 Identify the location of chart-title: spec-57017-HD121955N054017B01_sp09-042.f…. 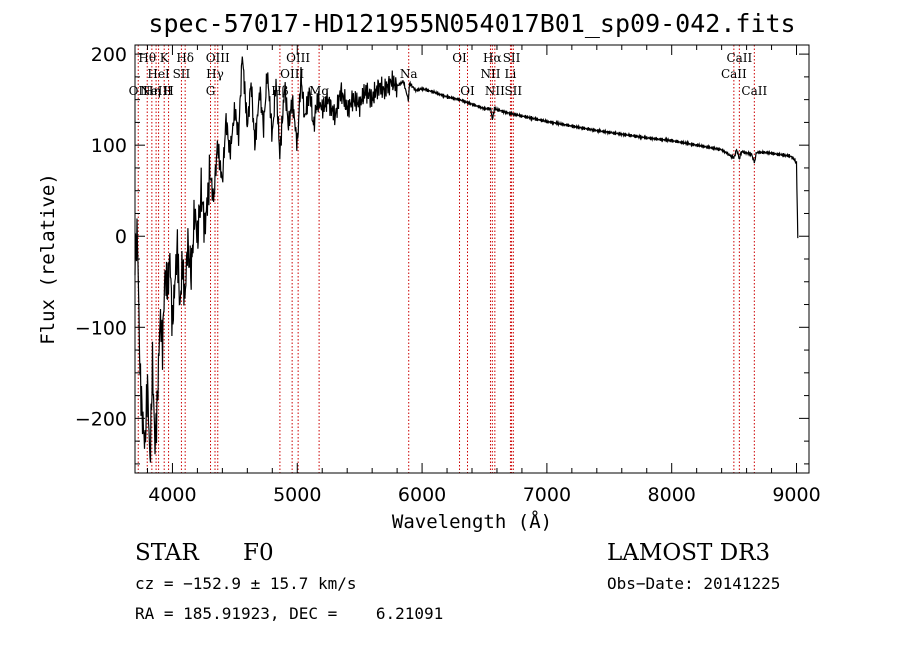
(471, 23).